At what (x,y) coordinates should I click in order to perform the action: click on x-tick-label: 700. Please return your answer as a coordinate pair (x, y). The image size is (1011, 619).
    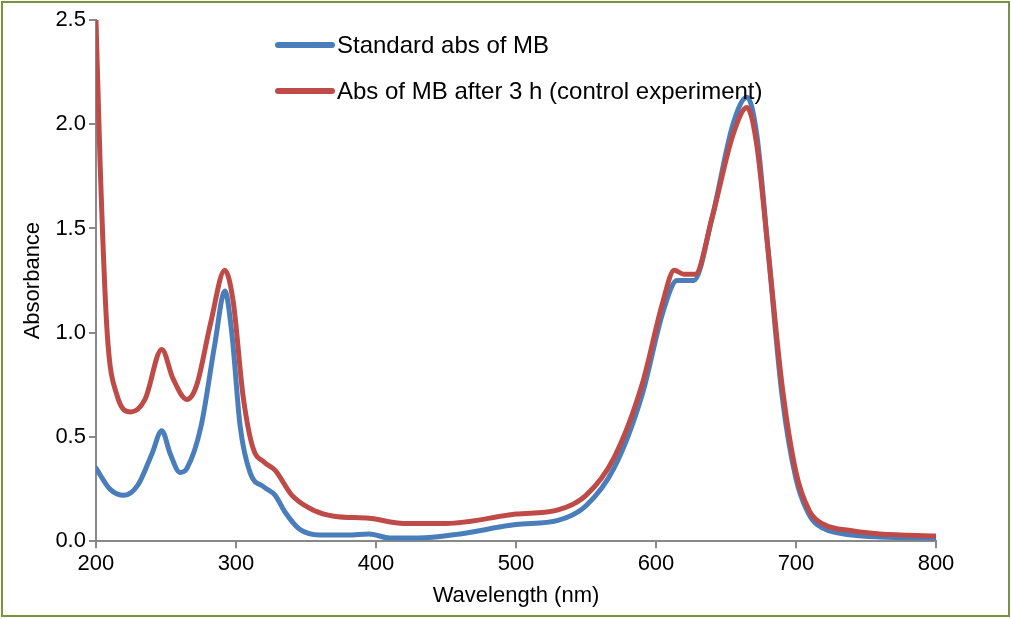
    Looking at the image, I should click on (796, 563).